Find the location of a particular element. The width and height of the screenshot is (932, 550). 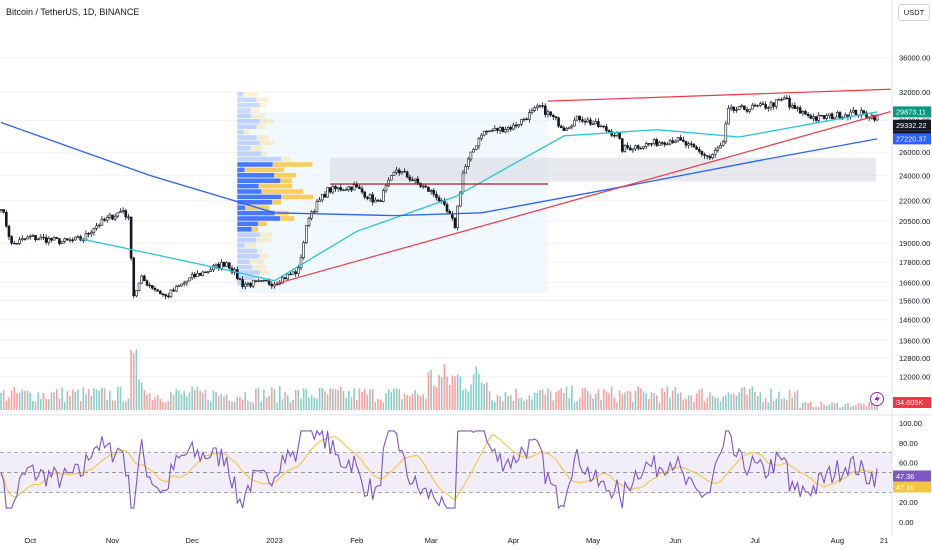

price-tick-label: 13600.00 is located at coordinates (914, 340).